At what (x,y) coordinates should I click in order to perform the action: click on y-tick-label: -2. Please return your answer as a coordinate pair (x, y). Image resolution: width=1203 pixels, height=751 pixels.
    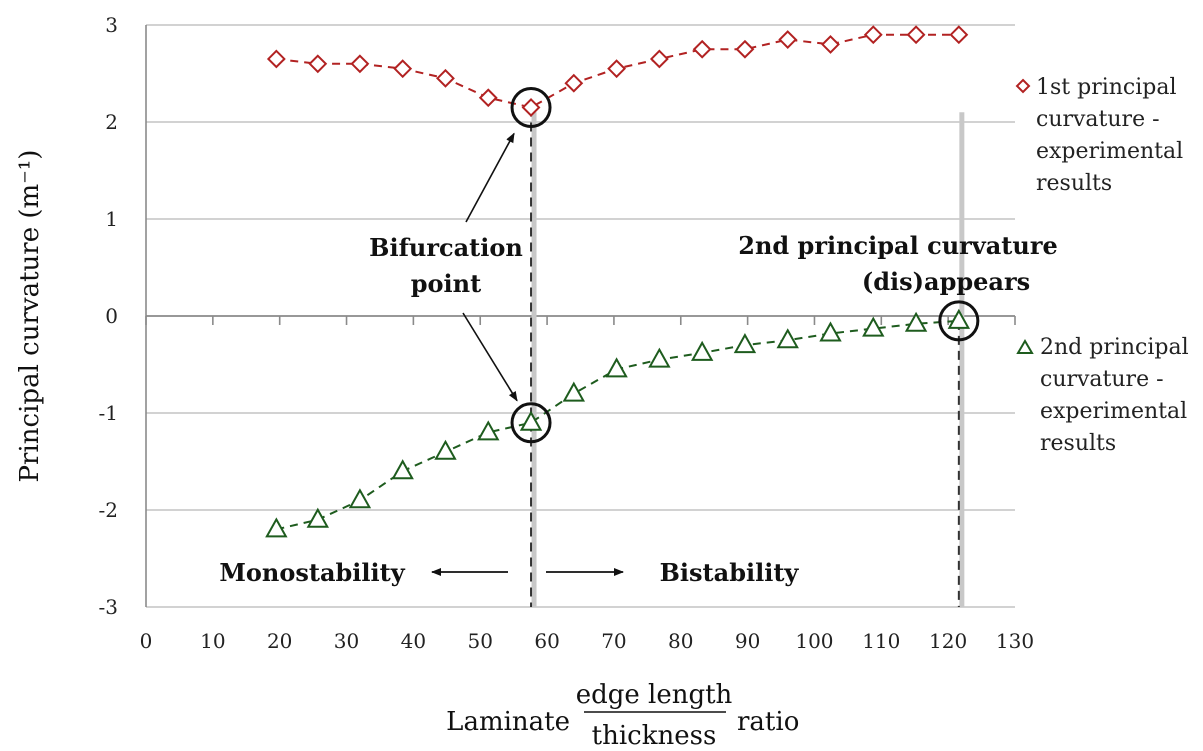
    Looking at the image, I should click on (108, 510).